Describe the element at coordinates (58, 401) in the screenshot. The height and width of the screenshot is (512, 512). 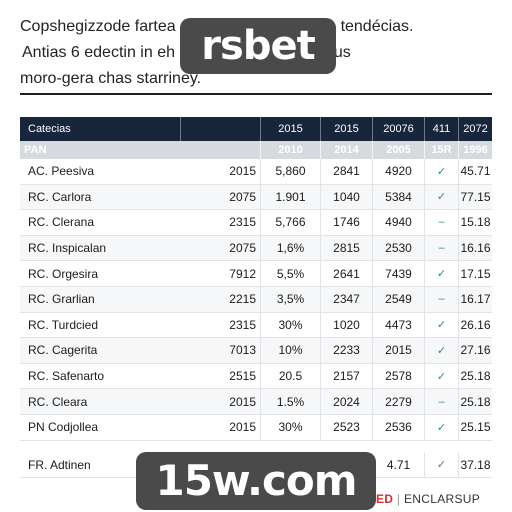
I see `row-name: RC. Cleara` at that location.